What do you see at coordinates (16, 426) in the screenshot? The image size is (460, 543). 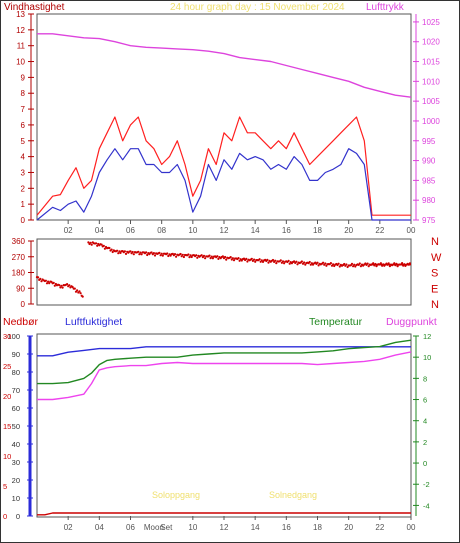 I see `humidity-tick-label: 50` at bounding box center [16, 426].